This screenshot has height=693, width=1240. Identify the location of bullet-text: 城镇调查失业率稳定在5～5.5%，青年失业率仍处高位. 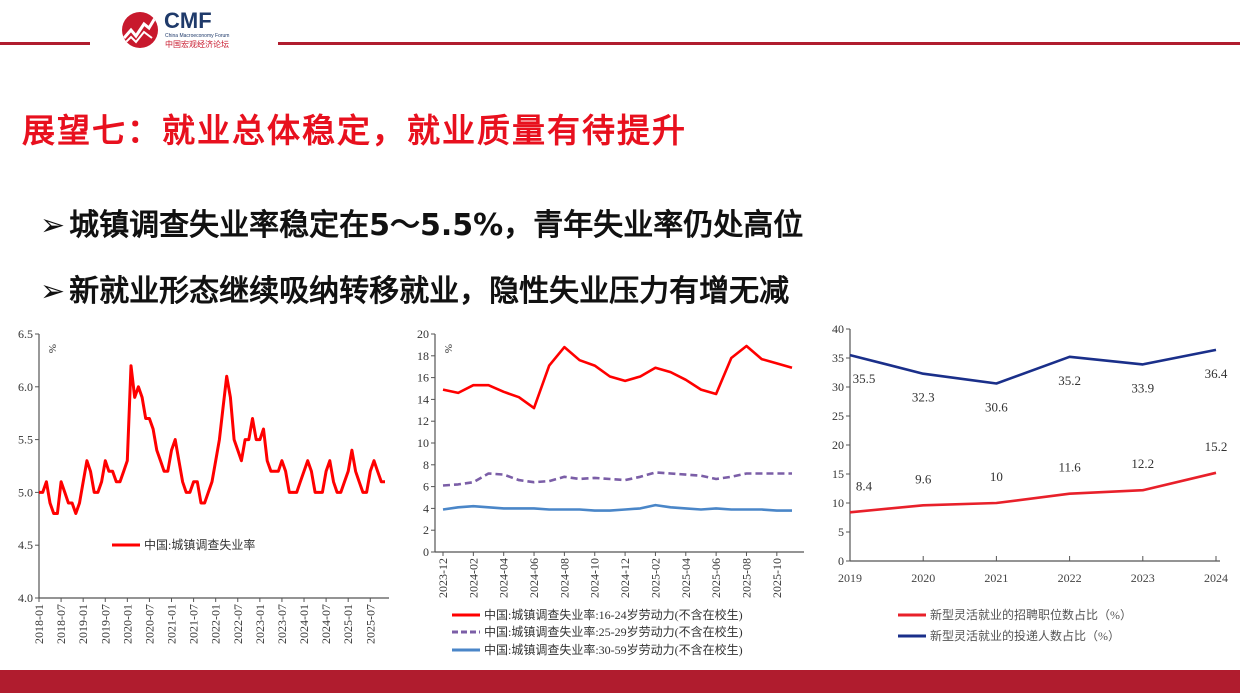
(436, 225).